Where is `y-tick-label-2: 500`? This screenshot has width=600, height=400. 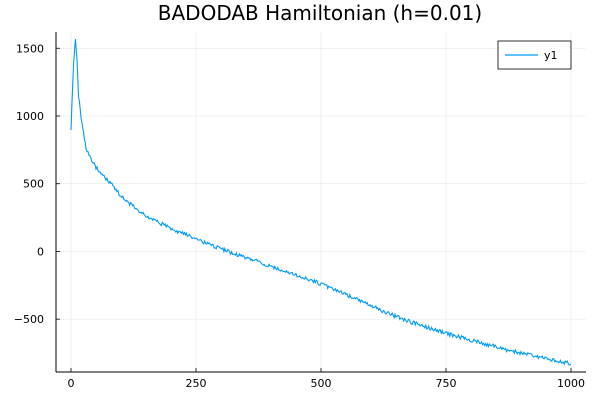
y-tick-label-2: 500 is located at coordinates (33, 184).